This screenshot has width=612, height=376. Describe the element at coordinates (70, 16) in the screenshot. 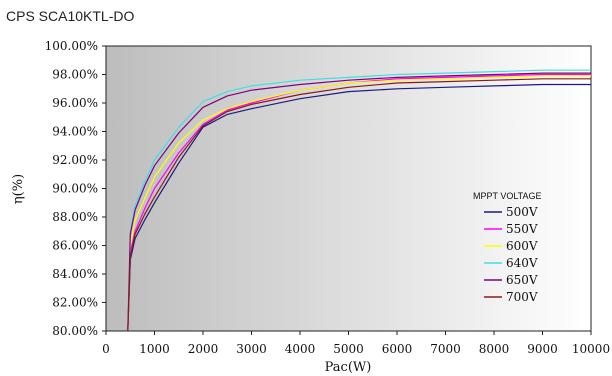

I see `chart-title: CPS SCA10KTL-DO` at that location.